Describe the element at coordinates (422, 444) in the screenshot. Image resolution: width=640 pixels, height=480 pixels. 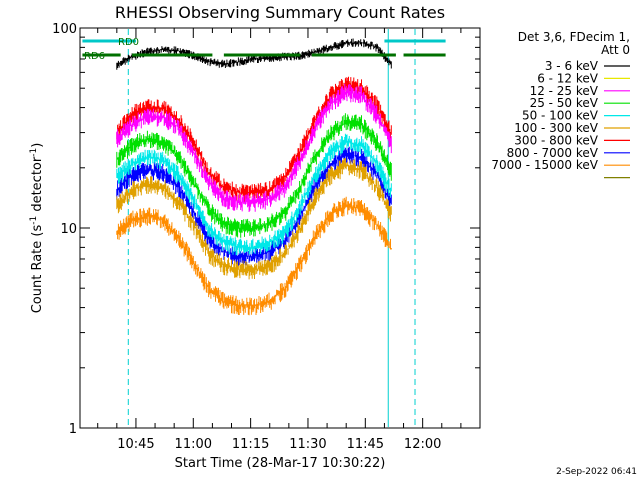
I see `x-tick-label-5: 12:00` at that location.